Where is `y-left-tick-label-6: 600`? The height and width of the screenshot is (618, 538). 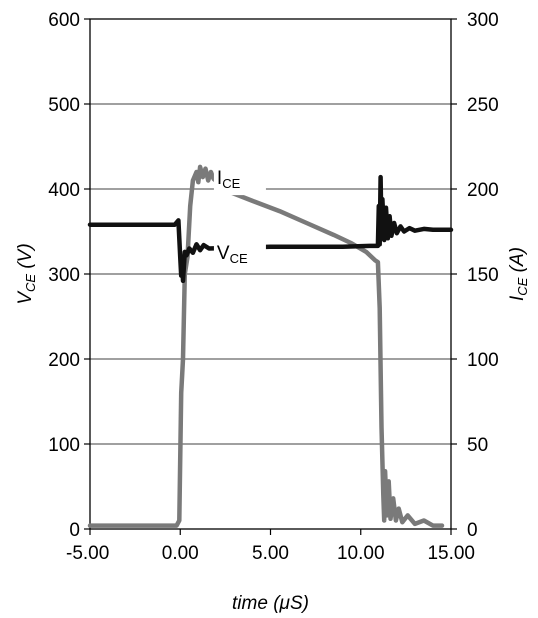 y-left-tick-label-6: 600 is located at coordinates (64, 20).